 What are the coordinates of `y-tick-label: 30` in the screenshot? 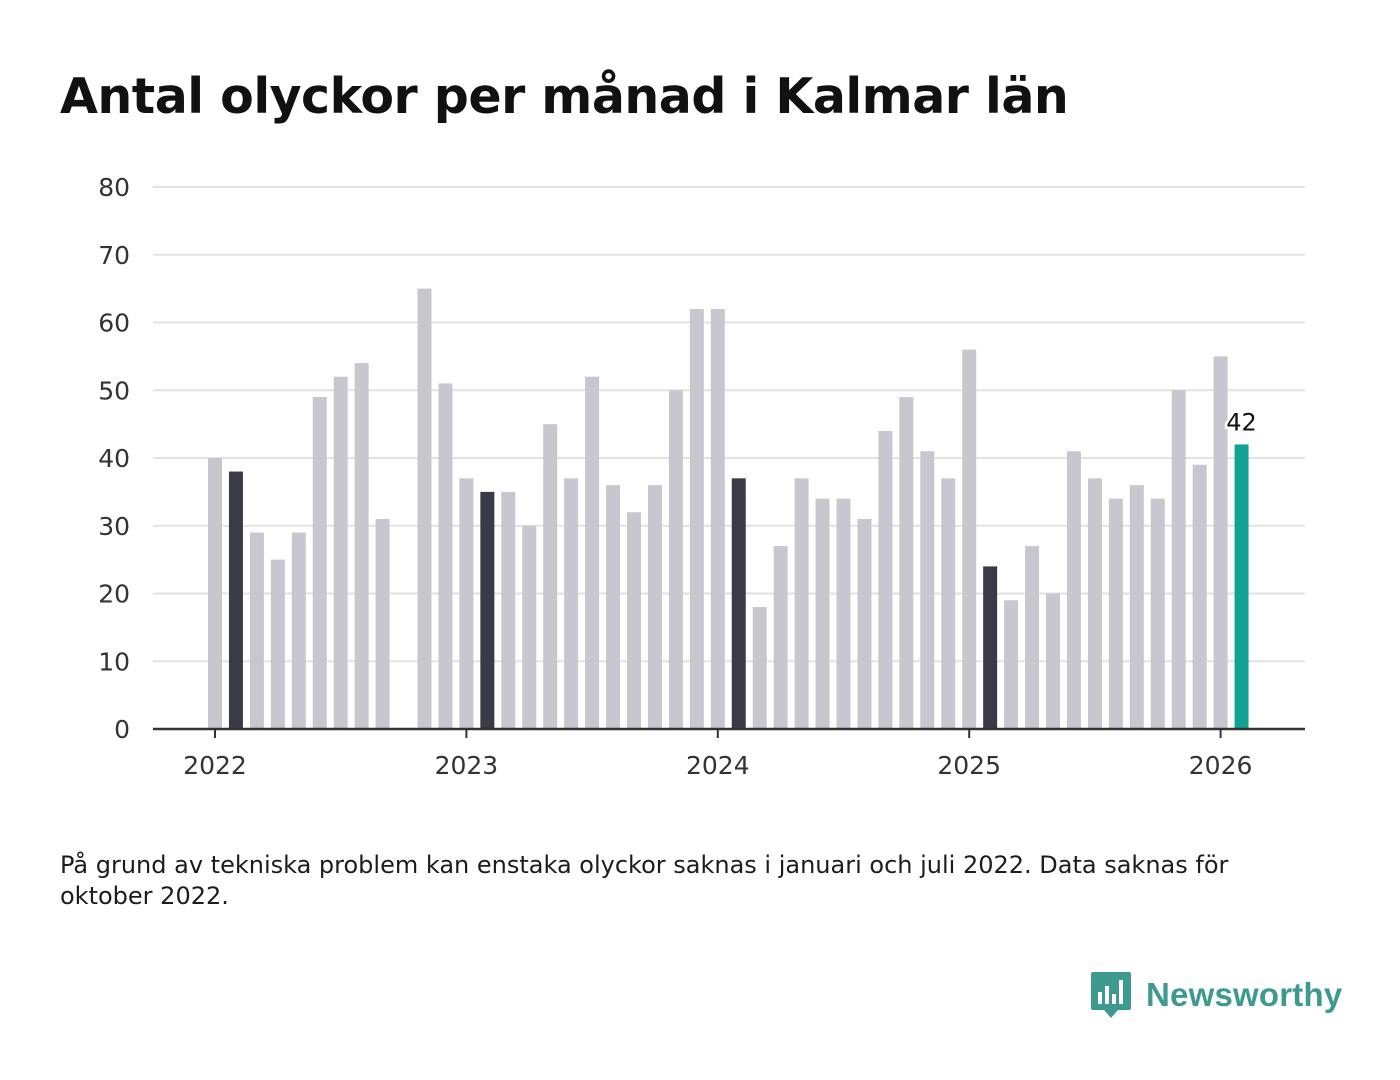 It's located at (114, 526).